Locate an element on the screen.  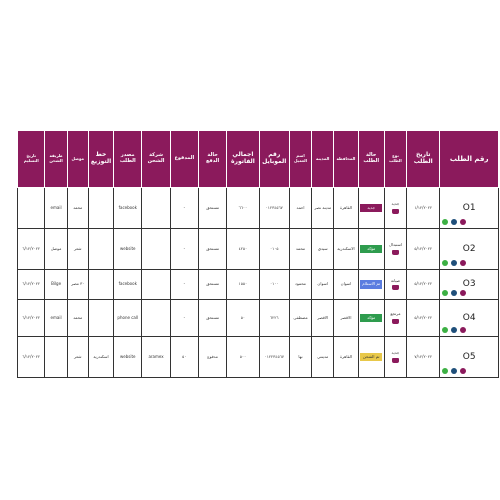
cell-governorate: القاهرة is located at coordinates (346, 208).